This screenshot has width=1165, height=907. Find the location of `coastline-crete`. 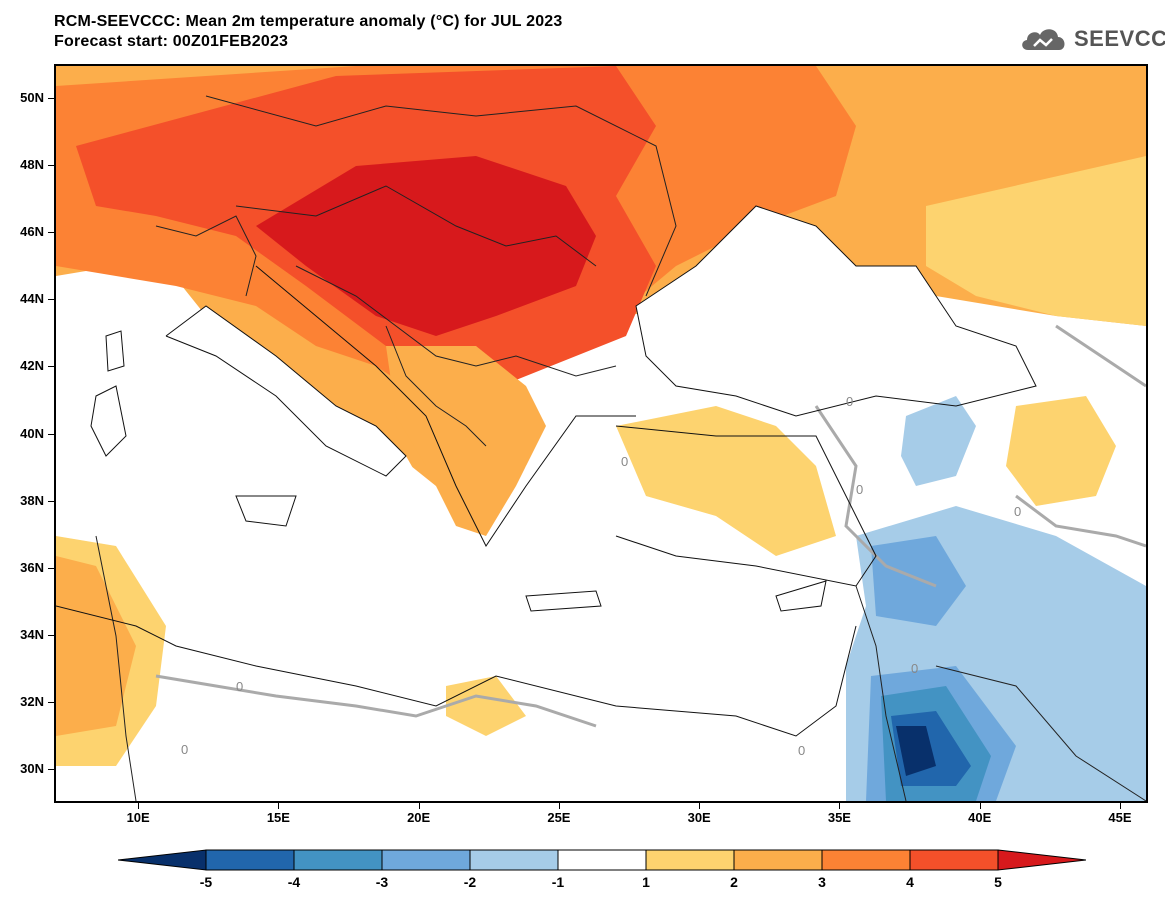

coastline-crete is located at coordinates (563, 601).